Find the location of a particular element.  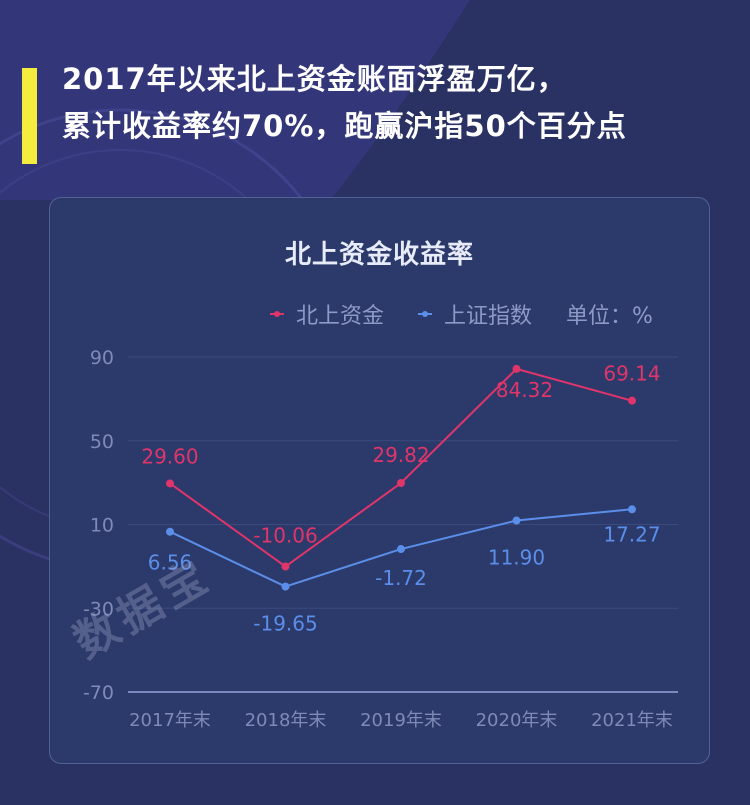

data-label: 29.82 is located at coordinates (400, 455).